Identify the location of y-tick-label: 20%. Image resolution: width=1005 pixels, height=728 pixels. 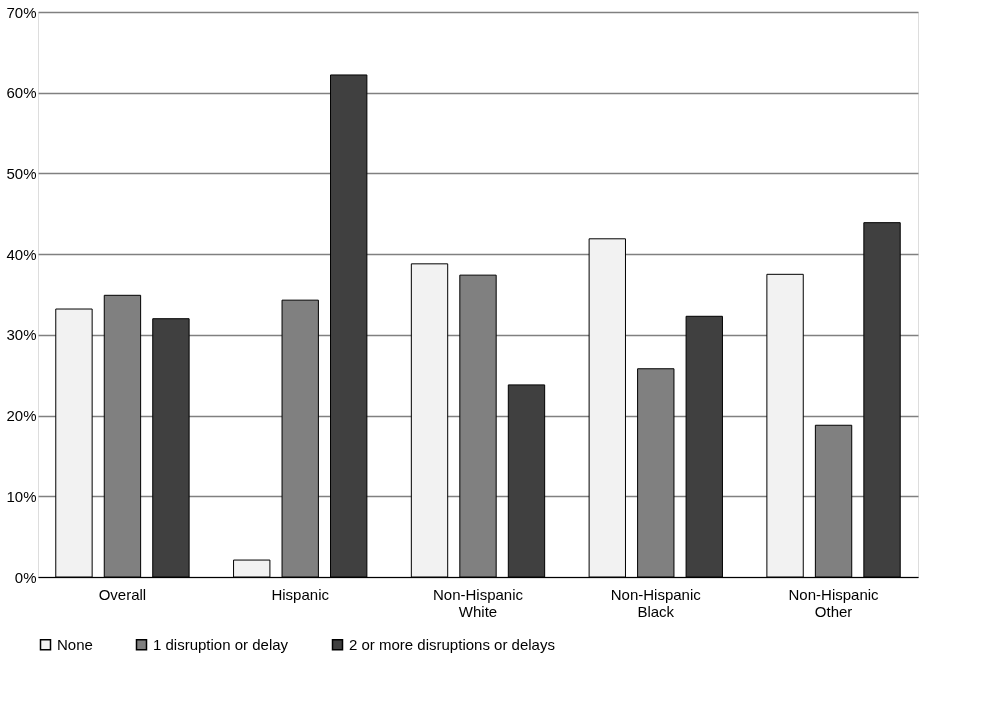
(21, 416).